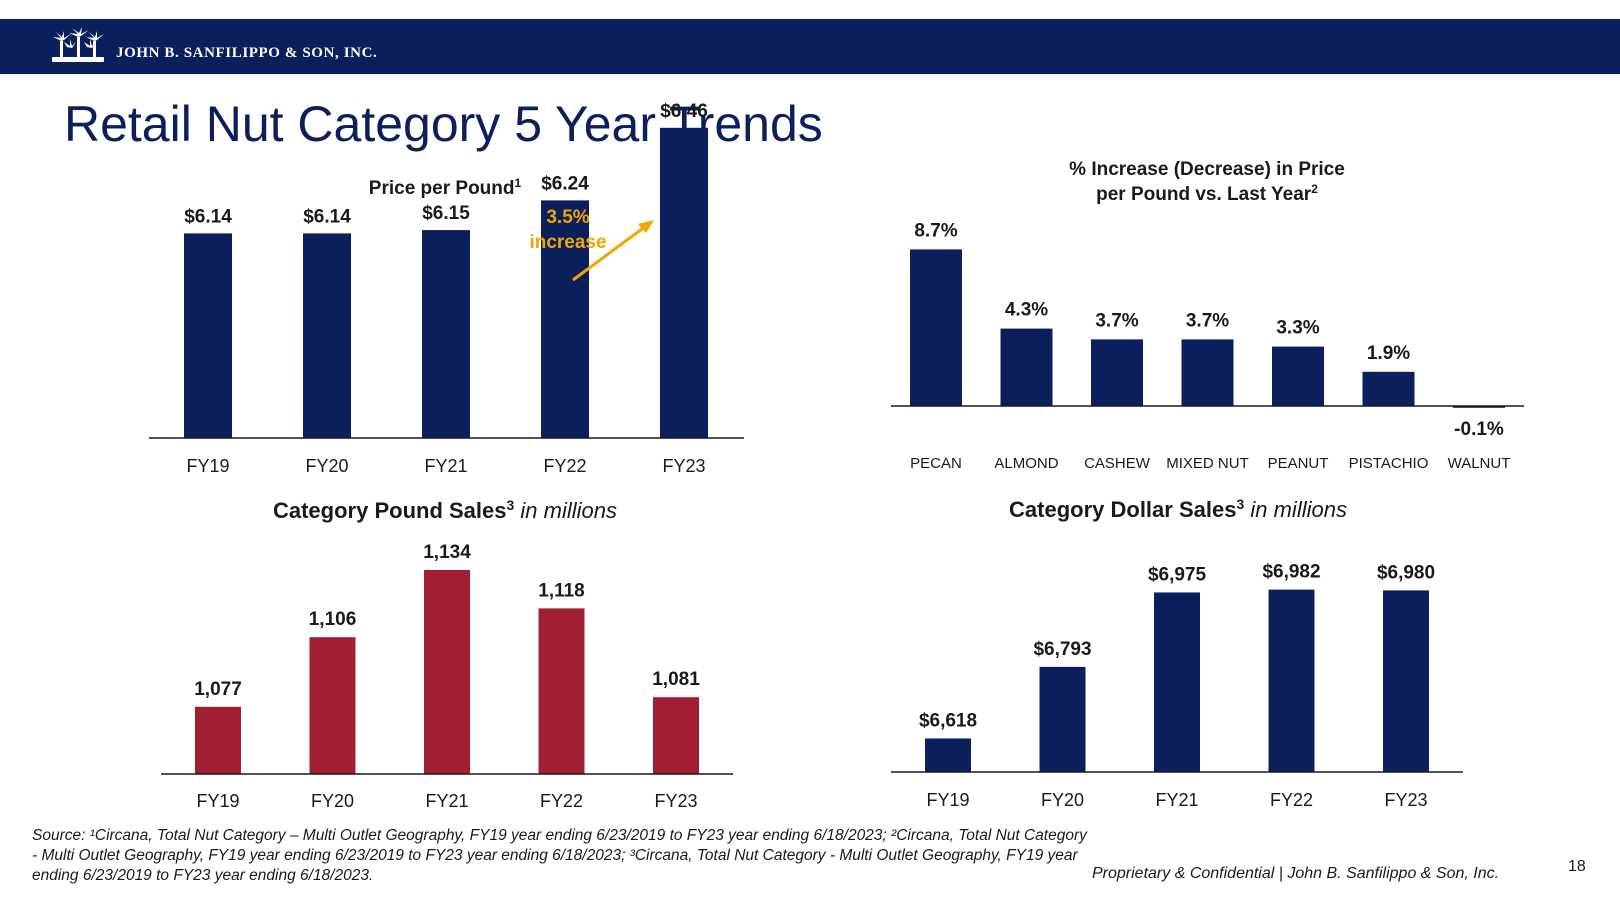 The height and width of the screenshot is (909, 1620). I want to click on chart-title: Category Pound Sales3 in millions, so click(445, 510).